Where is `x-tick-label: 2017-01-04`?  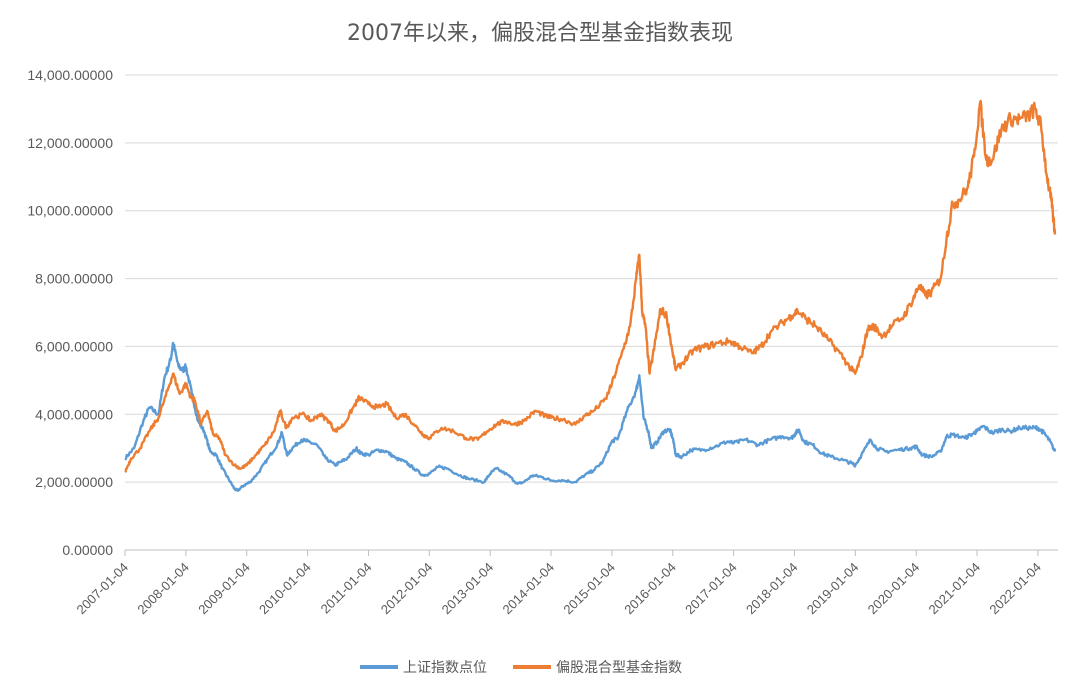 x-tick-label: 2017-01-04 is located at coordinates (711, 589).